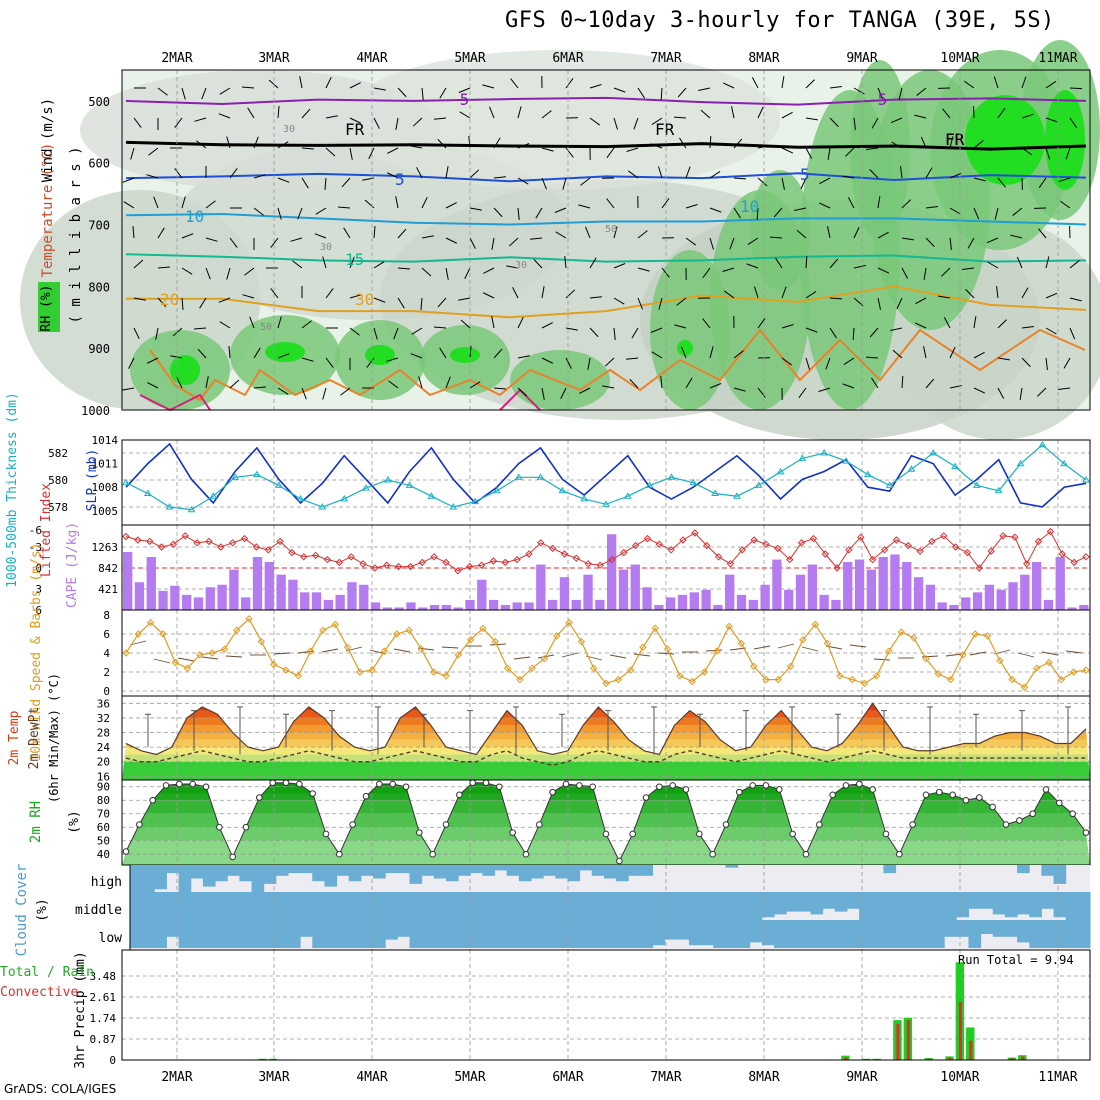  Describe the element at coordinates (805, 174) in the screenshot. I see `contour-label: 5` at that location.